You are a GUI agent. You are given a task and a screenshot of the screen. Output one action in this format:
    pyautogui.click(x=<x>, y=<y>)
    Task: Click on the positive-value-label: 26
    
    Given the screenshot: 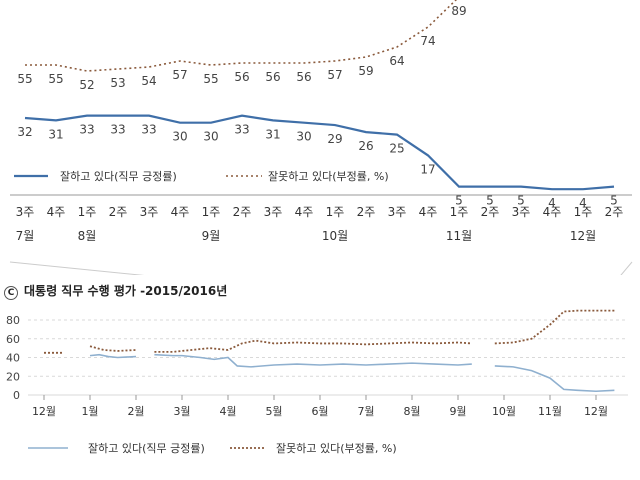 What is the action you would take?
    pyautogui.click(x=365, y=146)
    